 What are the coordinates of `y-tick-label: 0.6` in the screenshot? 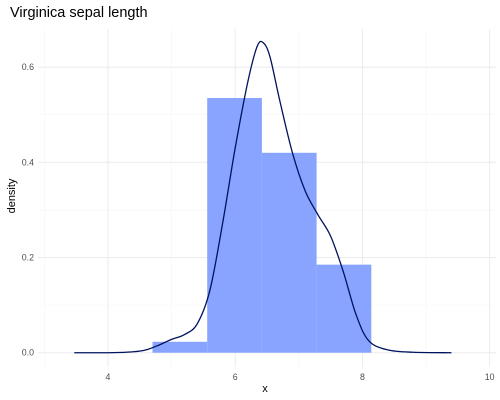 It's located at (28, 67).